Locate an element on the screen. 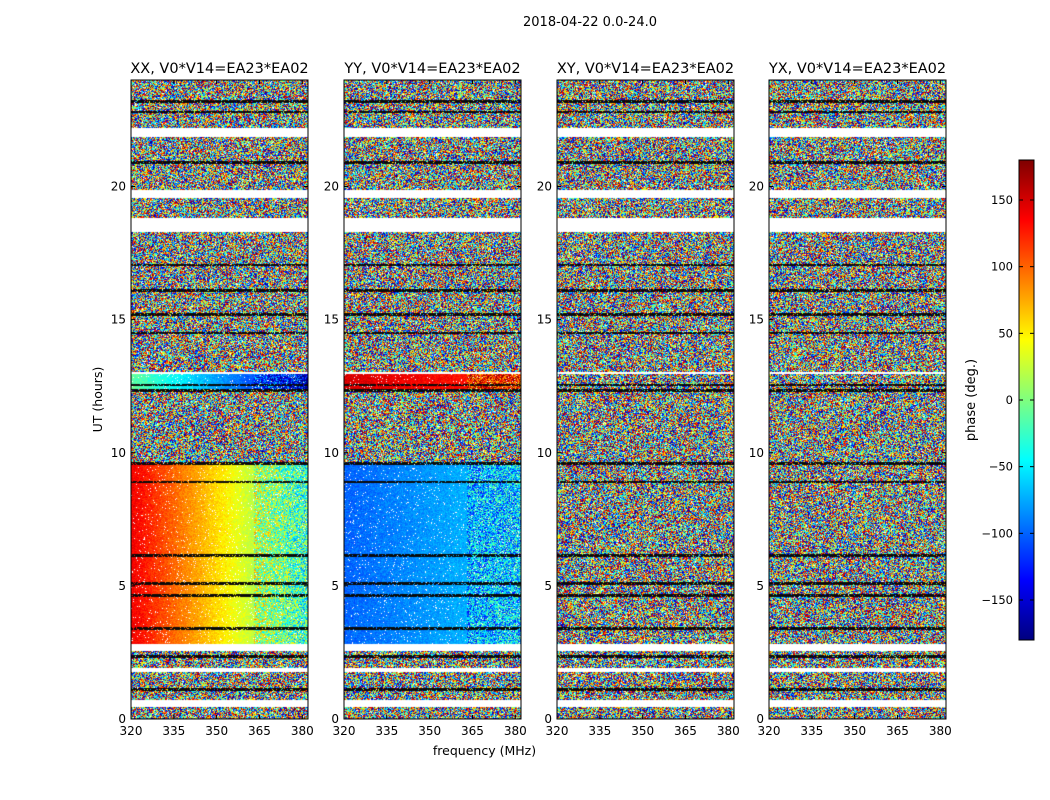 The image size is (1050, 800). colorbar: −150 −100 −50 0 50 100 150 phase (deg.) is located at coordinates (999, 400).